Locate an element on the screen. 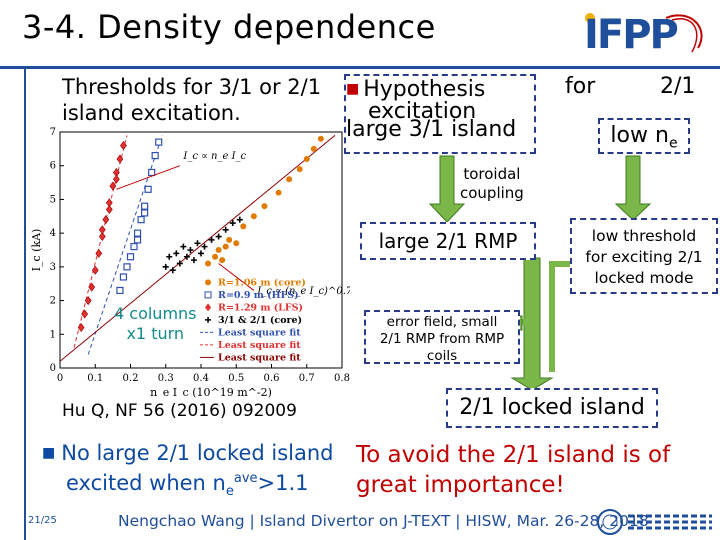 This screenshot has width=720, height=540. legend-entry: 3/1 & 2/1 (core) is located at coordinates (260, 320).